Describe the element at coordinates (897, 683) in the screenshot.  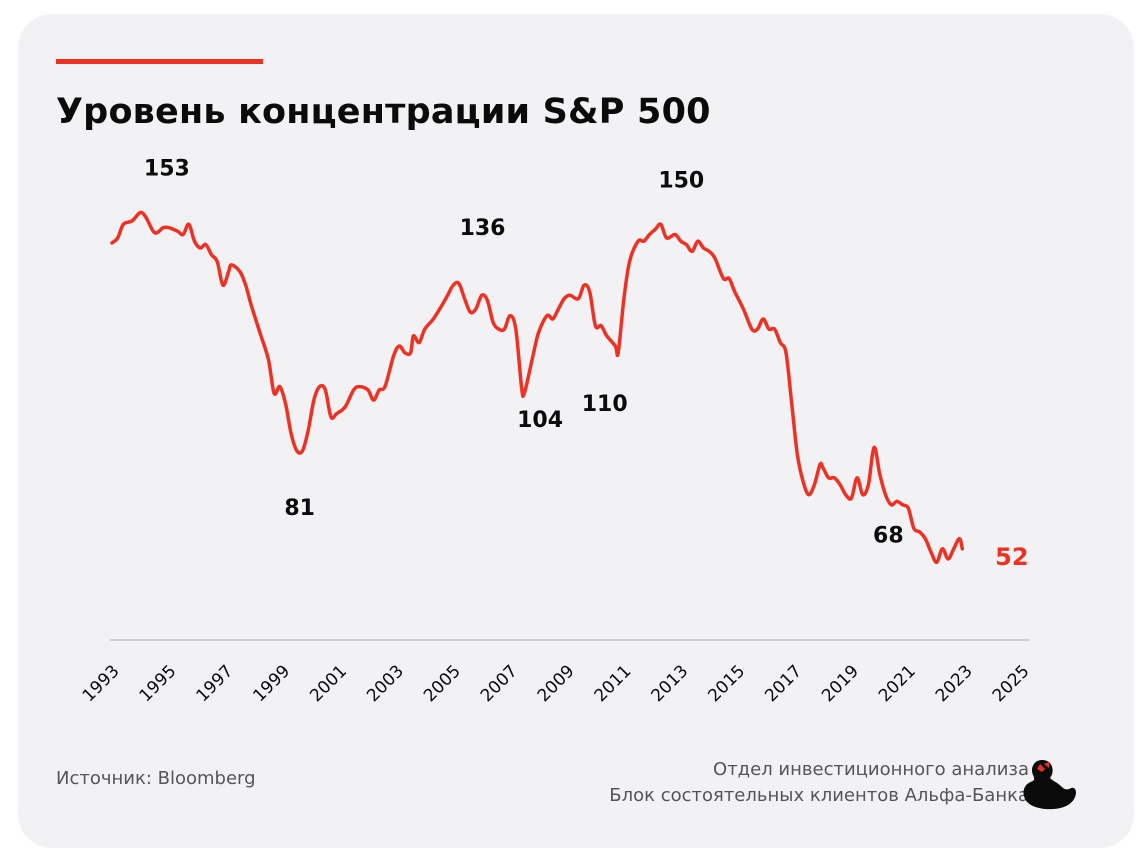
I see `x-tick-label: 2021` at that location.